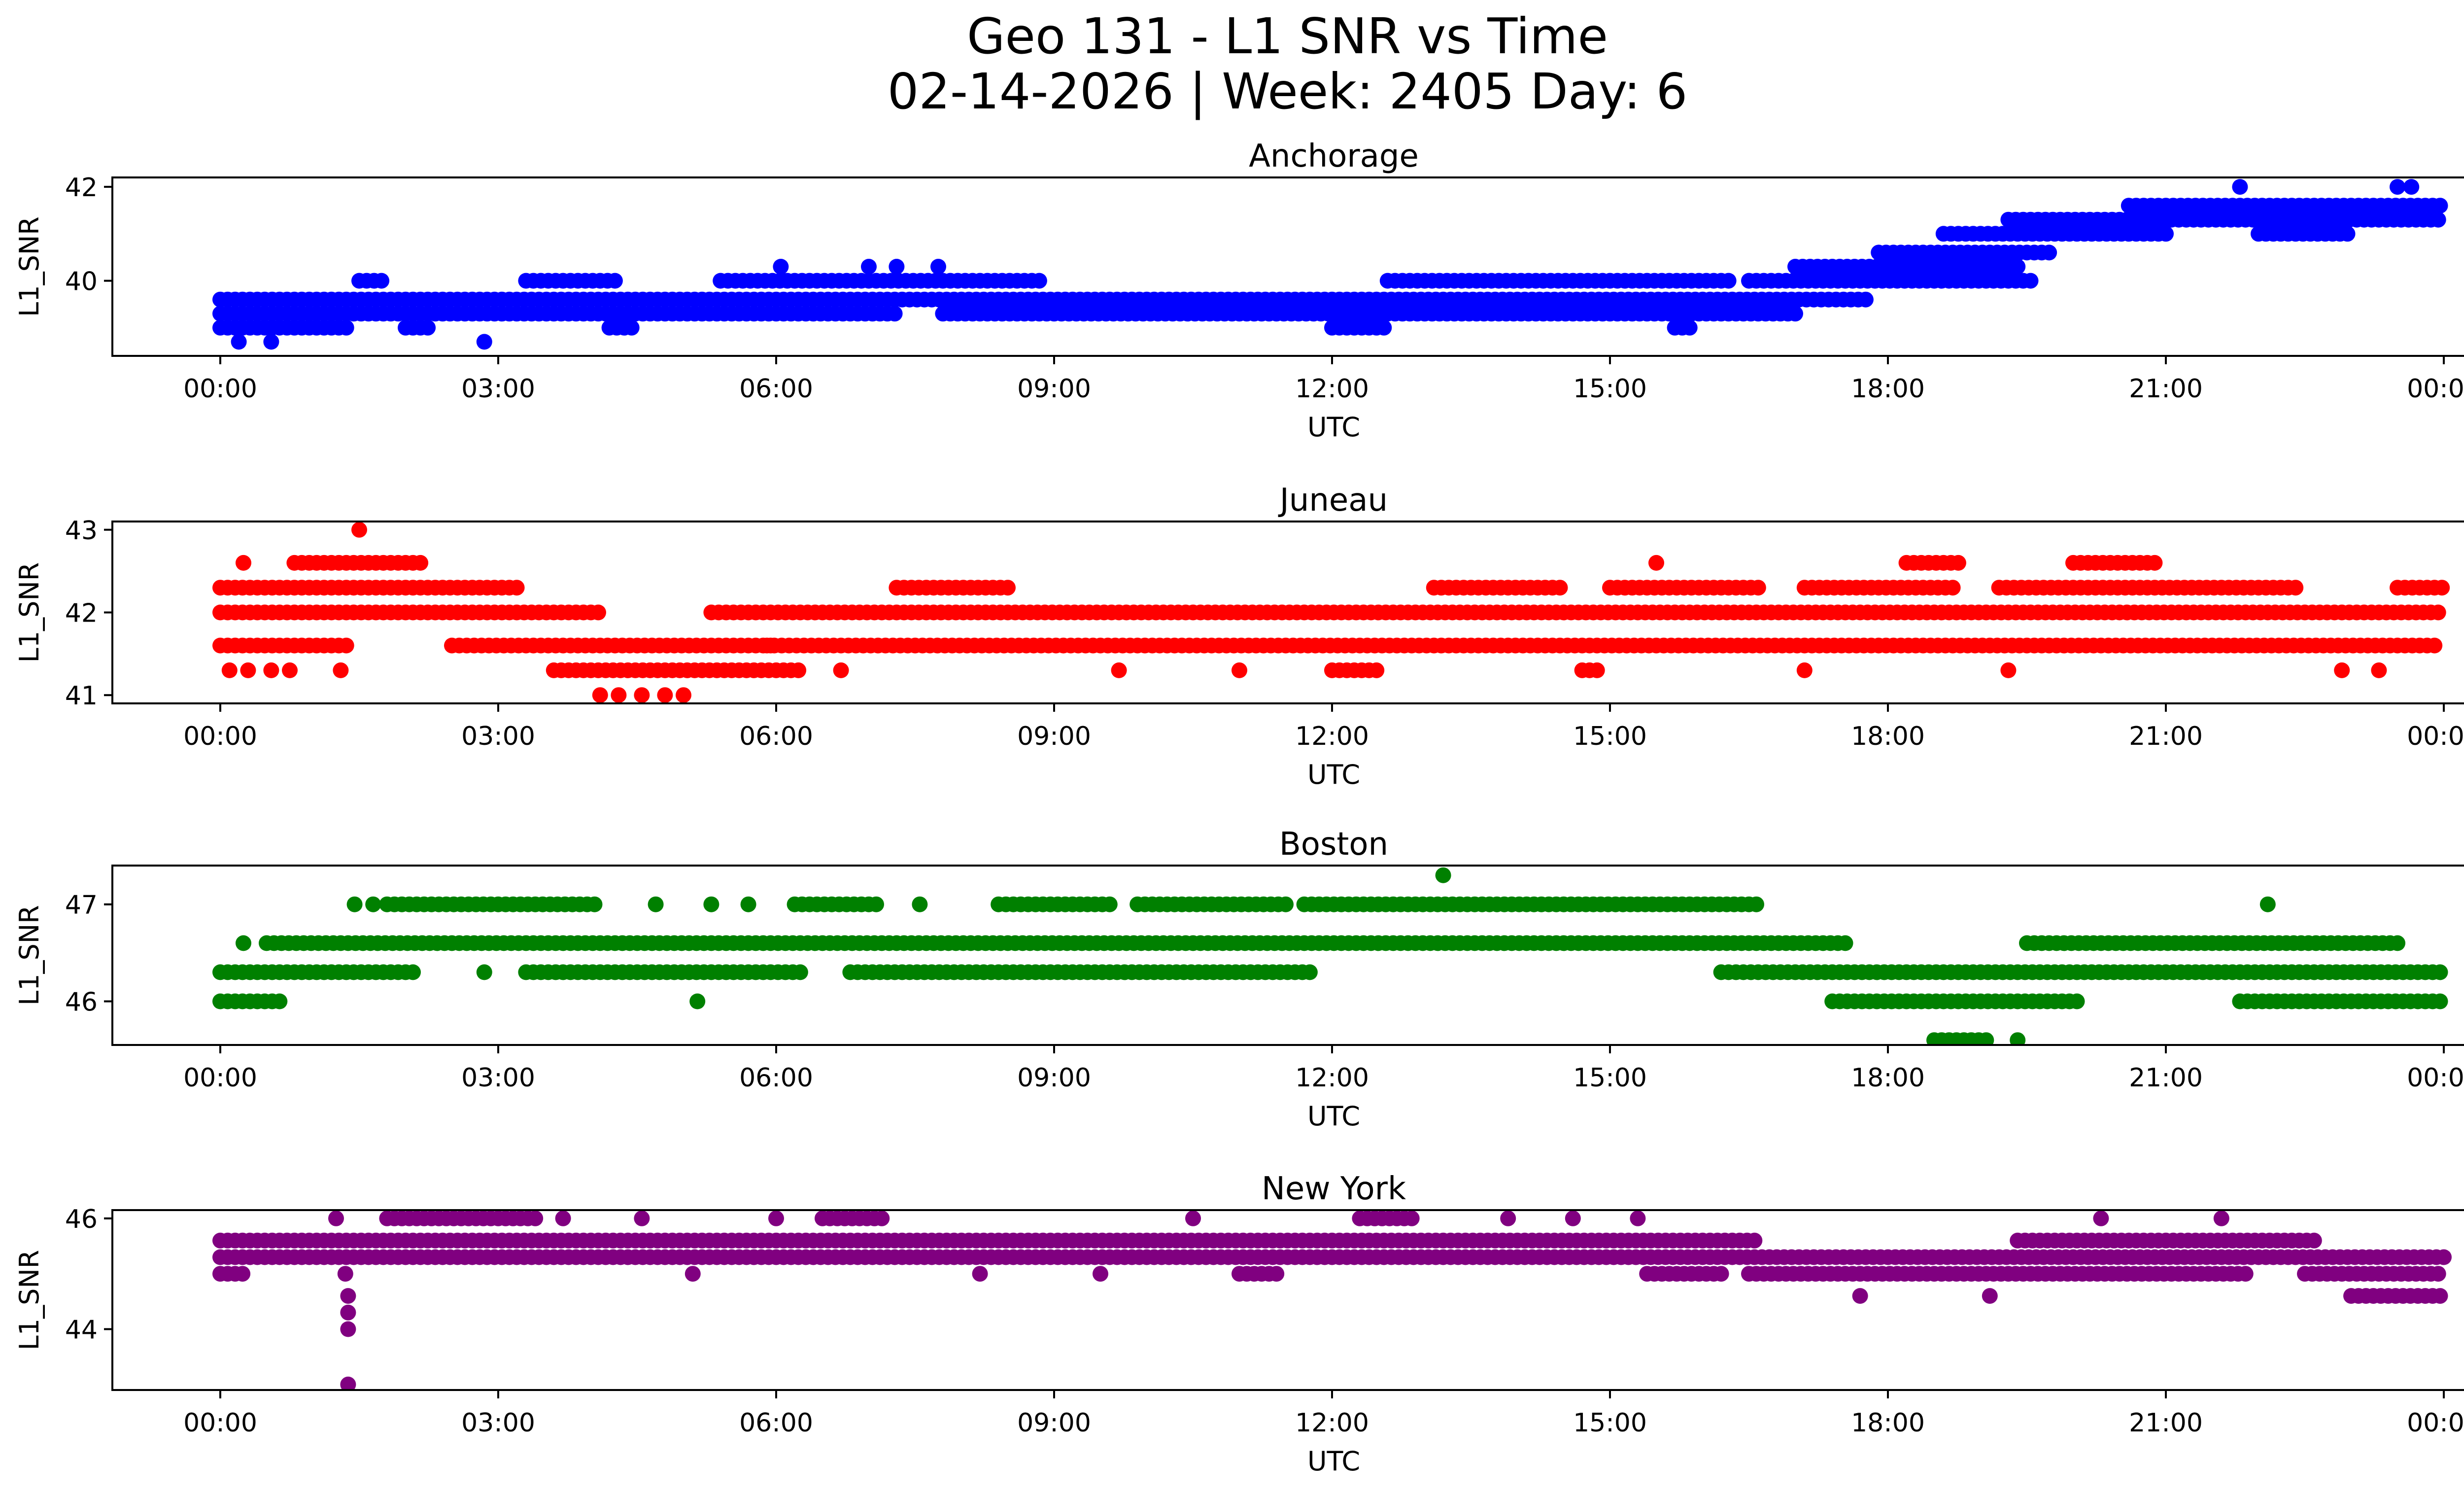 Image resolution: width=2464 pixels, height=1495 pixels. I want to click on y-tick-label: 40, so click(81, 282).